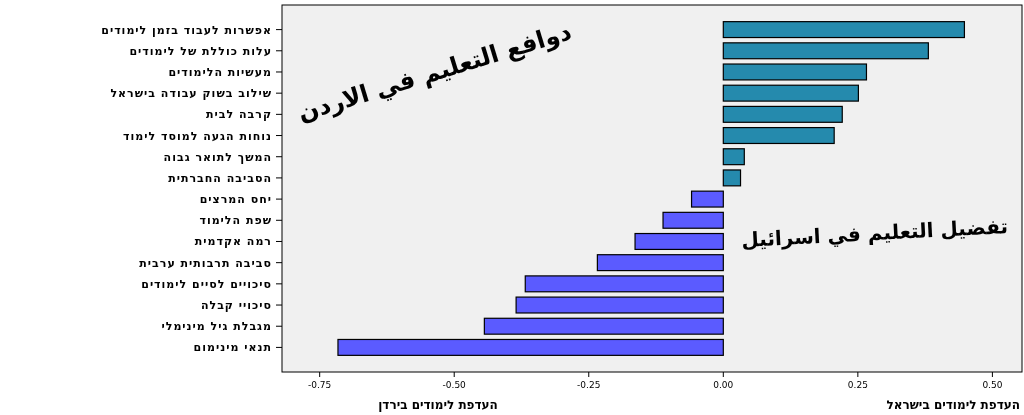  I want to click on text: העדפת לימודים בישראל, so click(953, 405).